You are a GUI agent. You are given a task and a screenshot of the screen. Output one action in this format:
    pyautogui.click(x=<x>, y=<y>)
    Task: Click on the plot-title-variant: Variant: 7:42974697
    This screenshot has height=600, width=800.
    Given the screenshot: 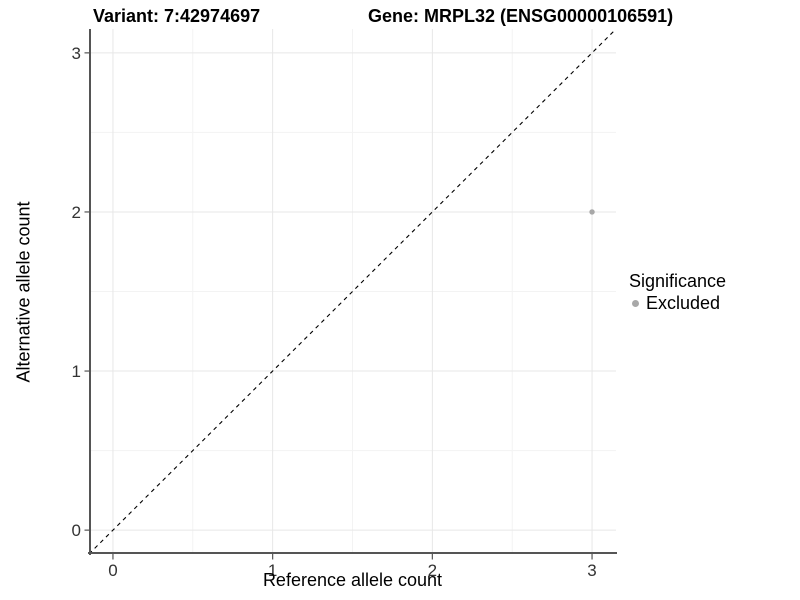 What is the action you would take?
    pyautogui.click(x=177, y=16)
    